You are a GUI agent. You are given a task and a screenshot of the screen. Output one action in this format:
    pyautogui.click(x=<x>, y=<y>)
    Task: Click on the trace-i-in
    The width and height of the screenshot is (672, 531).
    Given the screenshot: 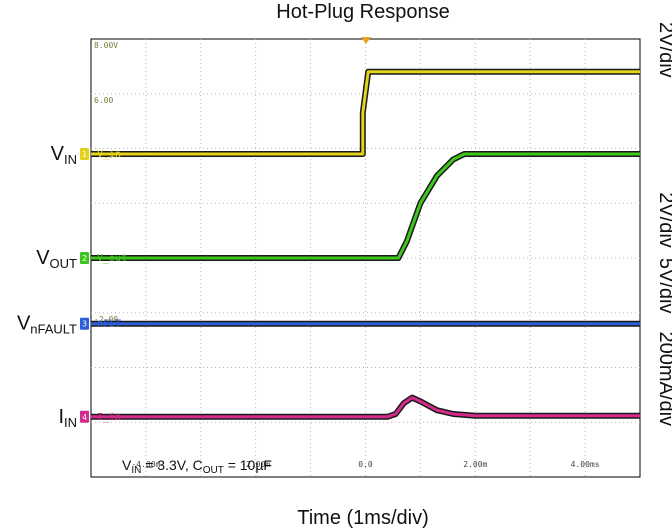 What is the action you would take?
    pyautogui.click(x=365, y=407)
    